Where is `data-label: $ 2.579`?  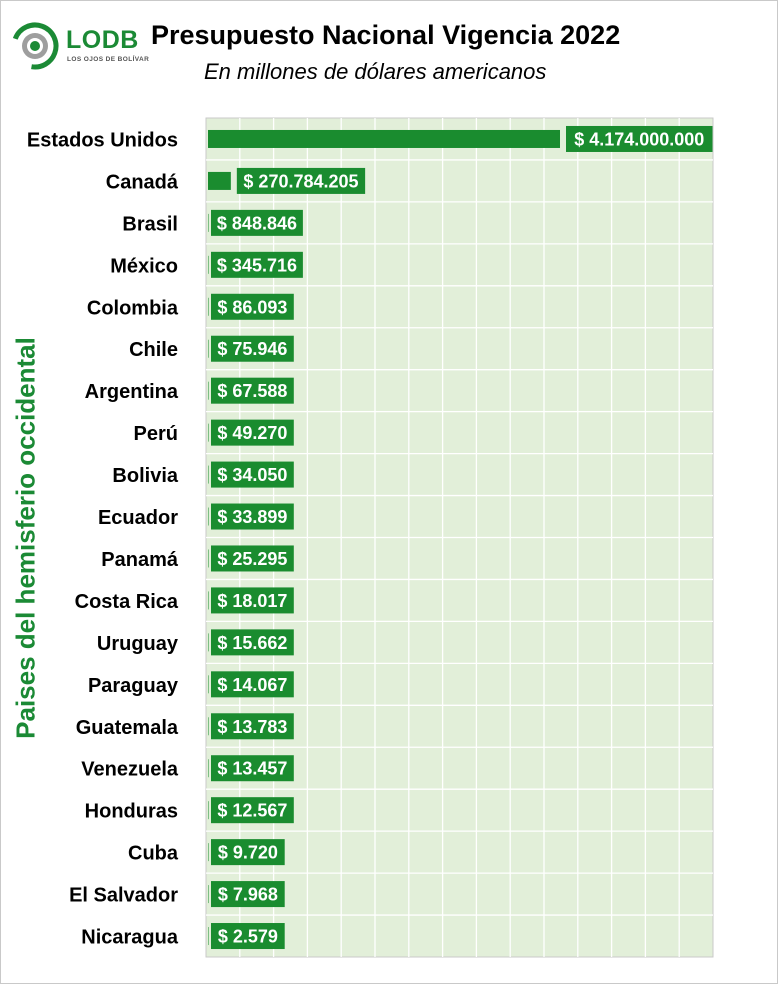 data-label: $ 2.579 is located at coordinates (248, 937).